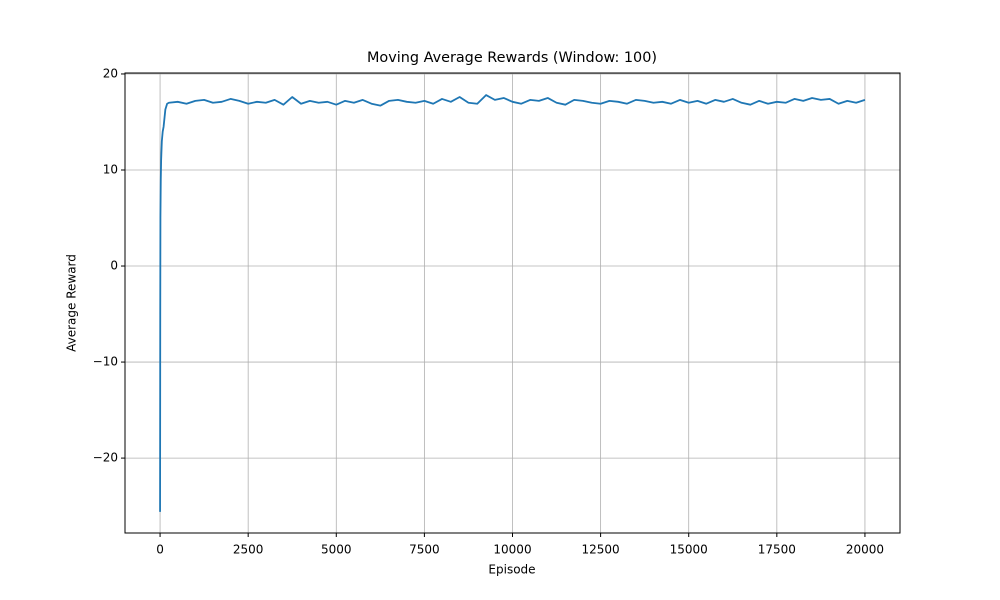  What do you see at coordinates (777, 550) in the screenshot?
I see `x-tick-label: 17500` at bounding box center [777, 550].